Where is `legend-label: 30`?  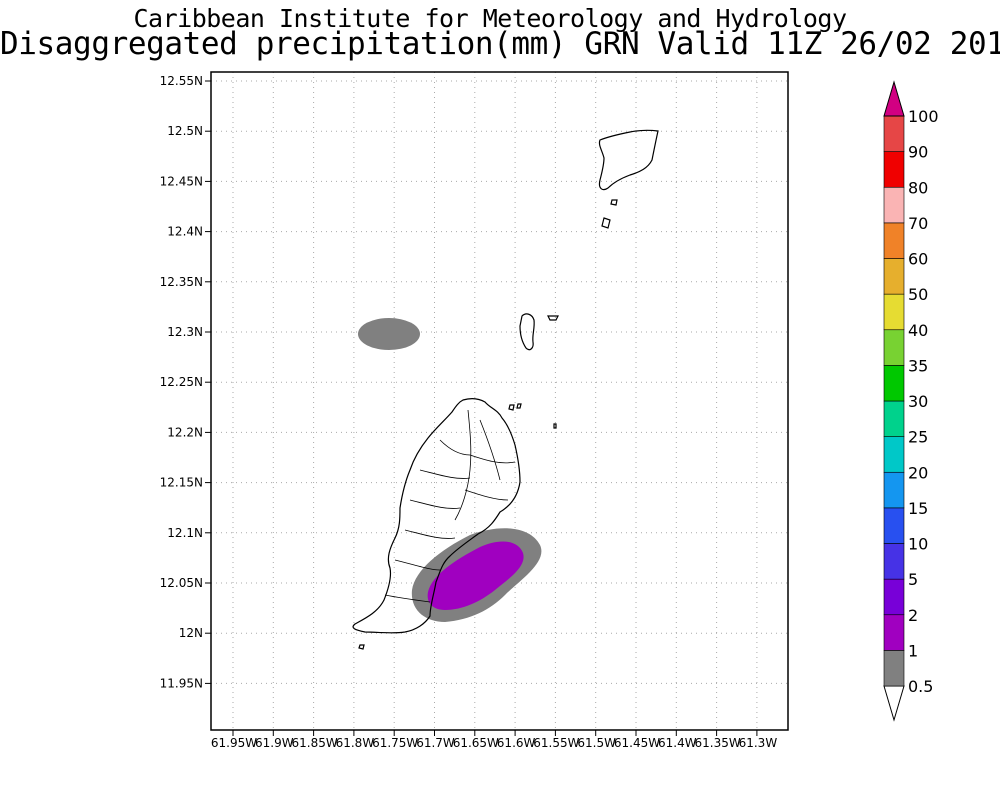
legend-label: 30 is located at coordinates (918, 401).